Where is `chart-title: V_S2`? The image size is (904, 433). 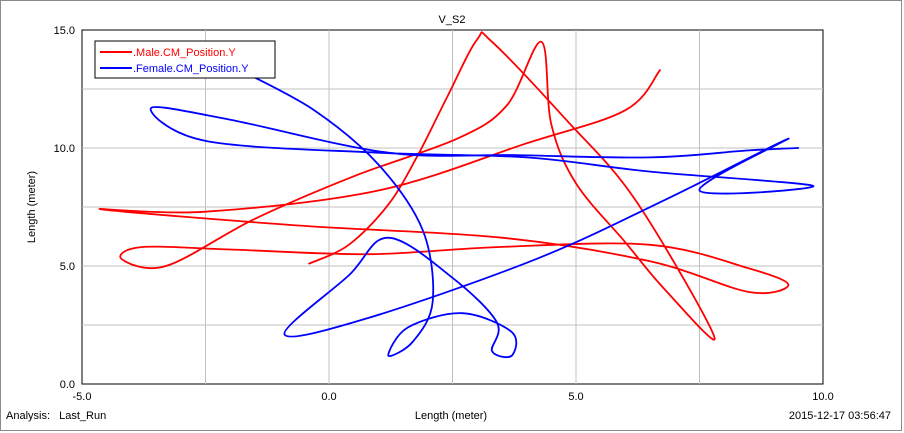
chart-title: V_S2 is located at coordinates (452, 20).